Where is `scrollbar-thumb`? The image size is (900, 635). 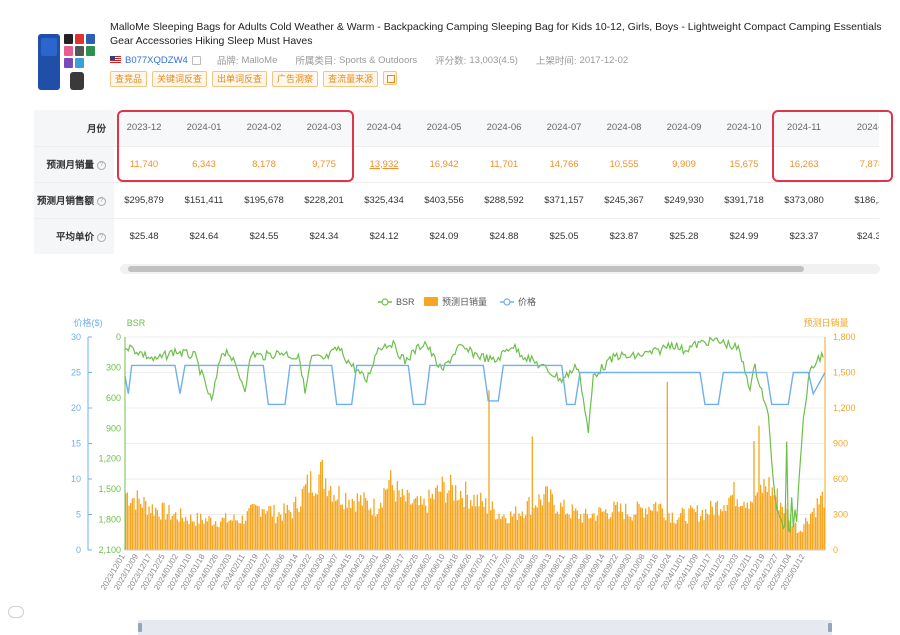 scrollbar-thumb is located at coordinates (466, 269).